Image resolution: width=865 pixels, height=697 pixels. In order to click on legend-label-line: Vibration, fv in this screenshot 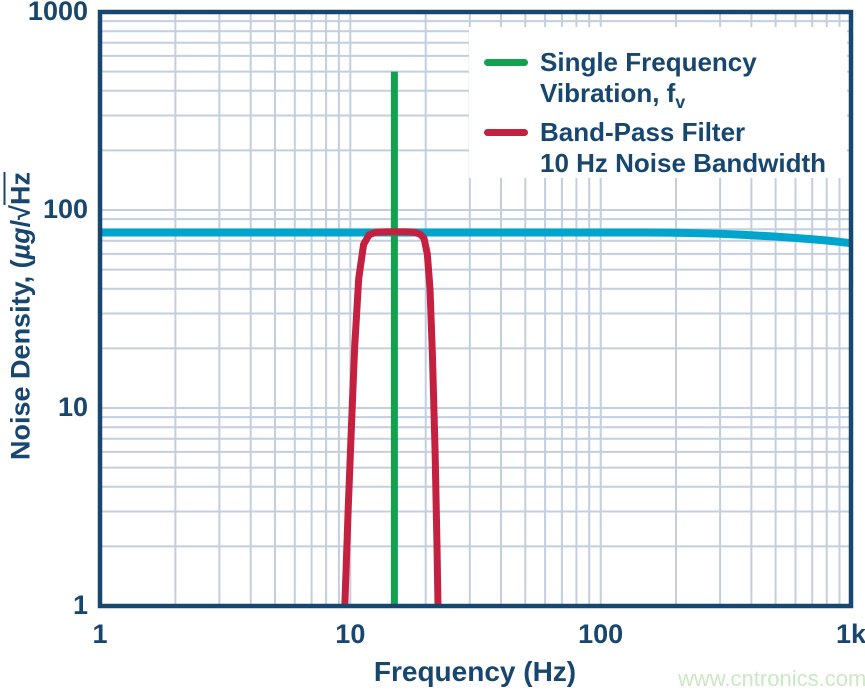, I will do `click(613, 94)`.